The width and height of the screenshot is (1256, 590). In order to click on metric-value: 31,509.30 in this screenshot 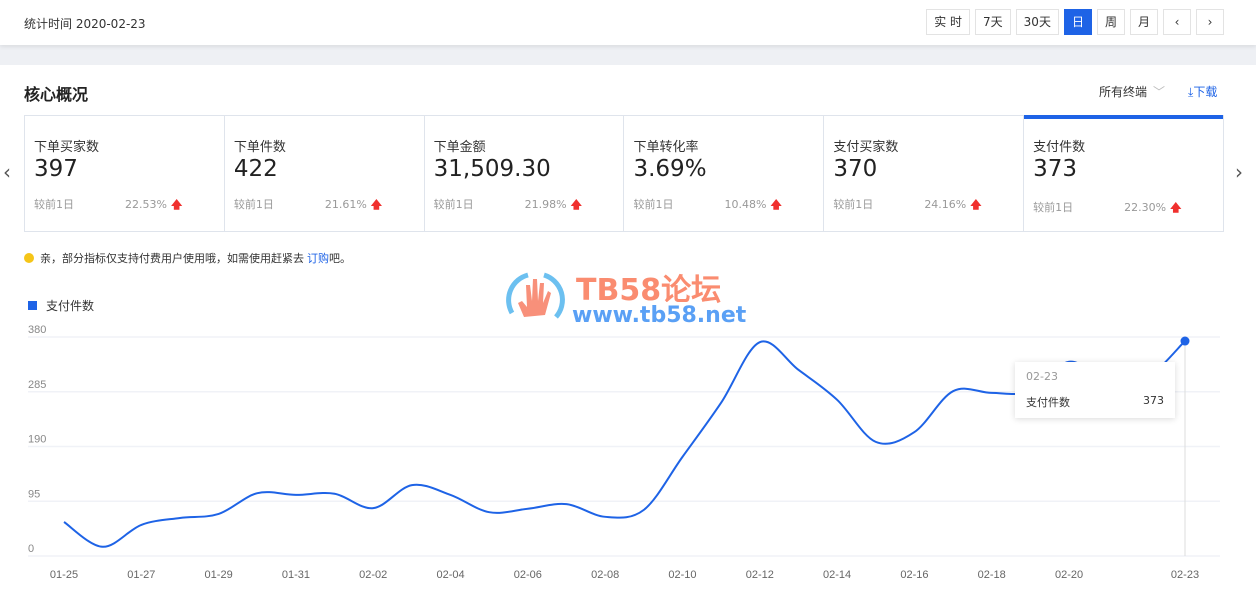, I will do `click(492, 169)`.